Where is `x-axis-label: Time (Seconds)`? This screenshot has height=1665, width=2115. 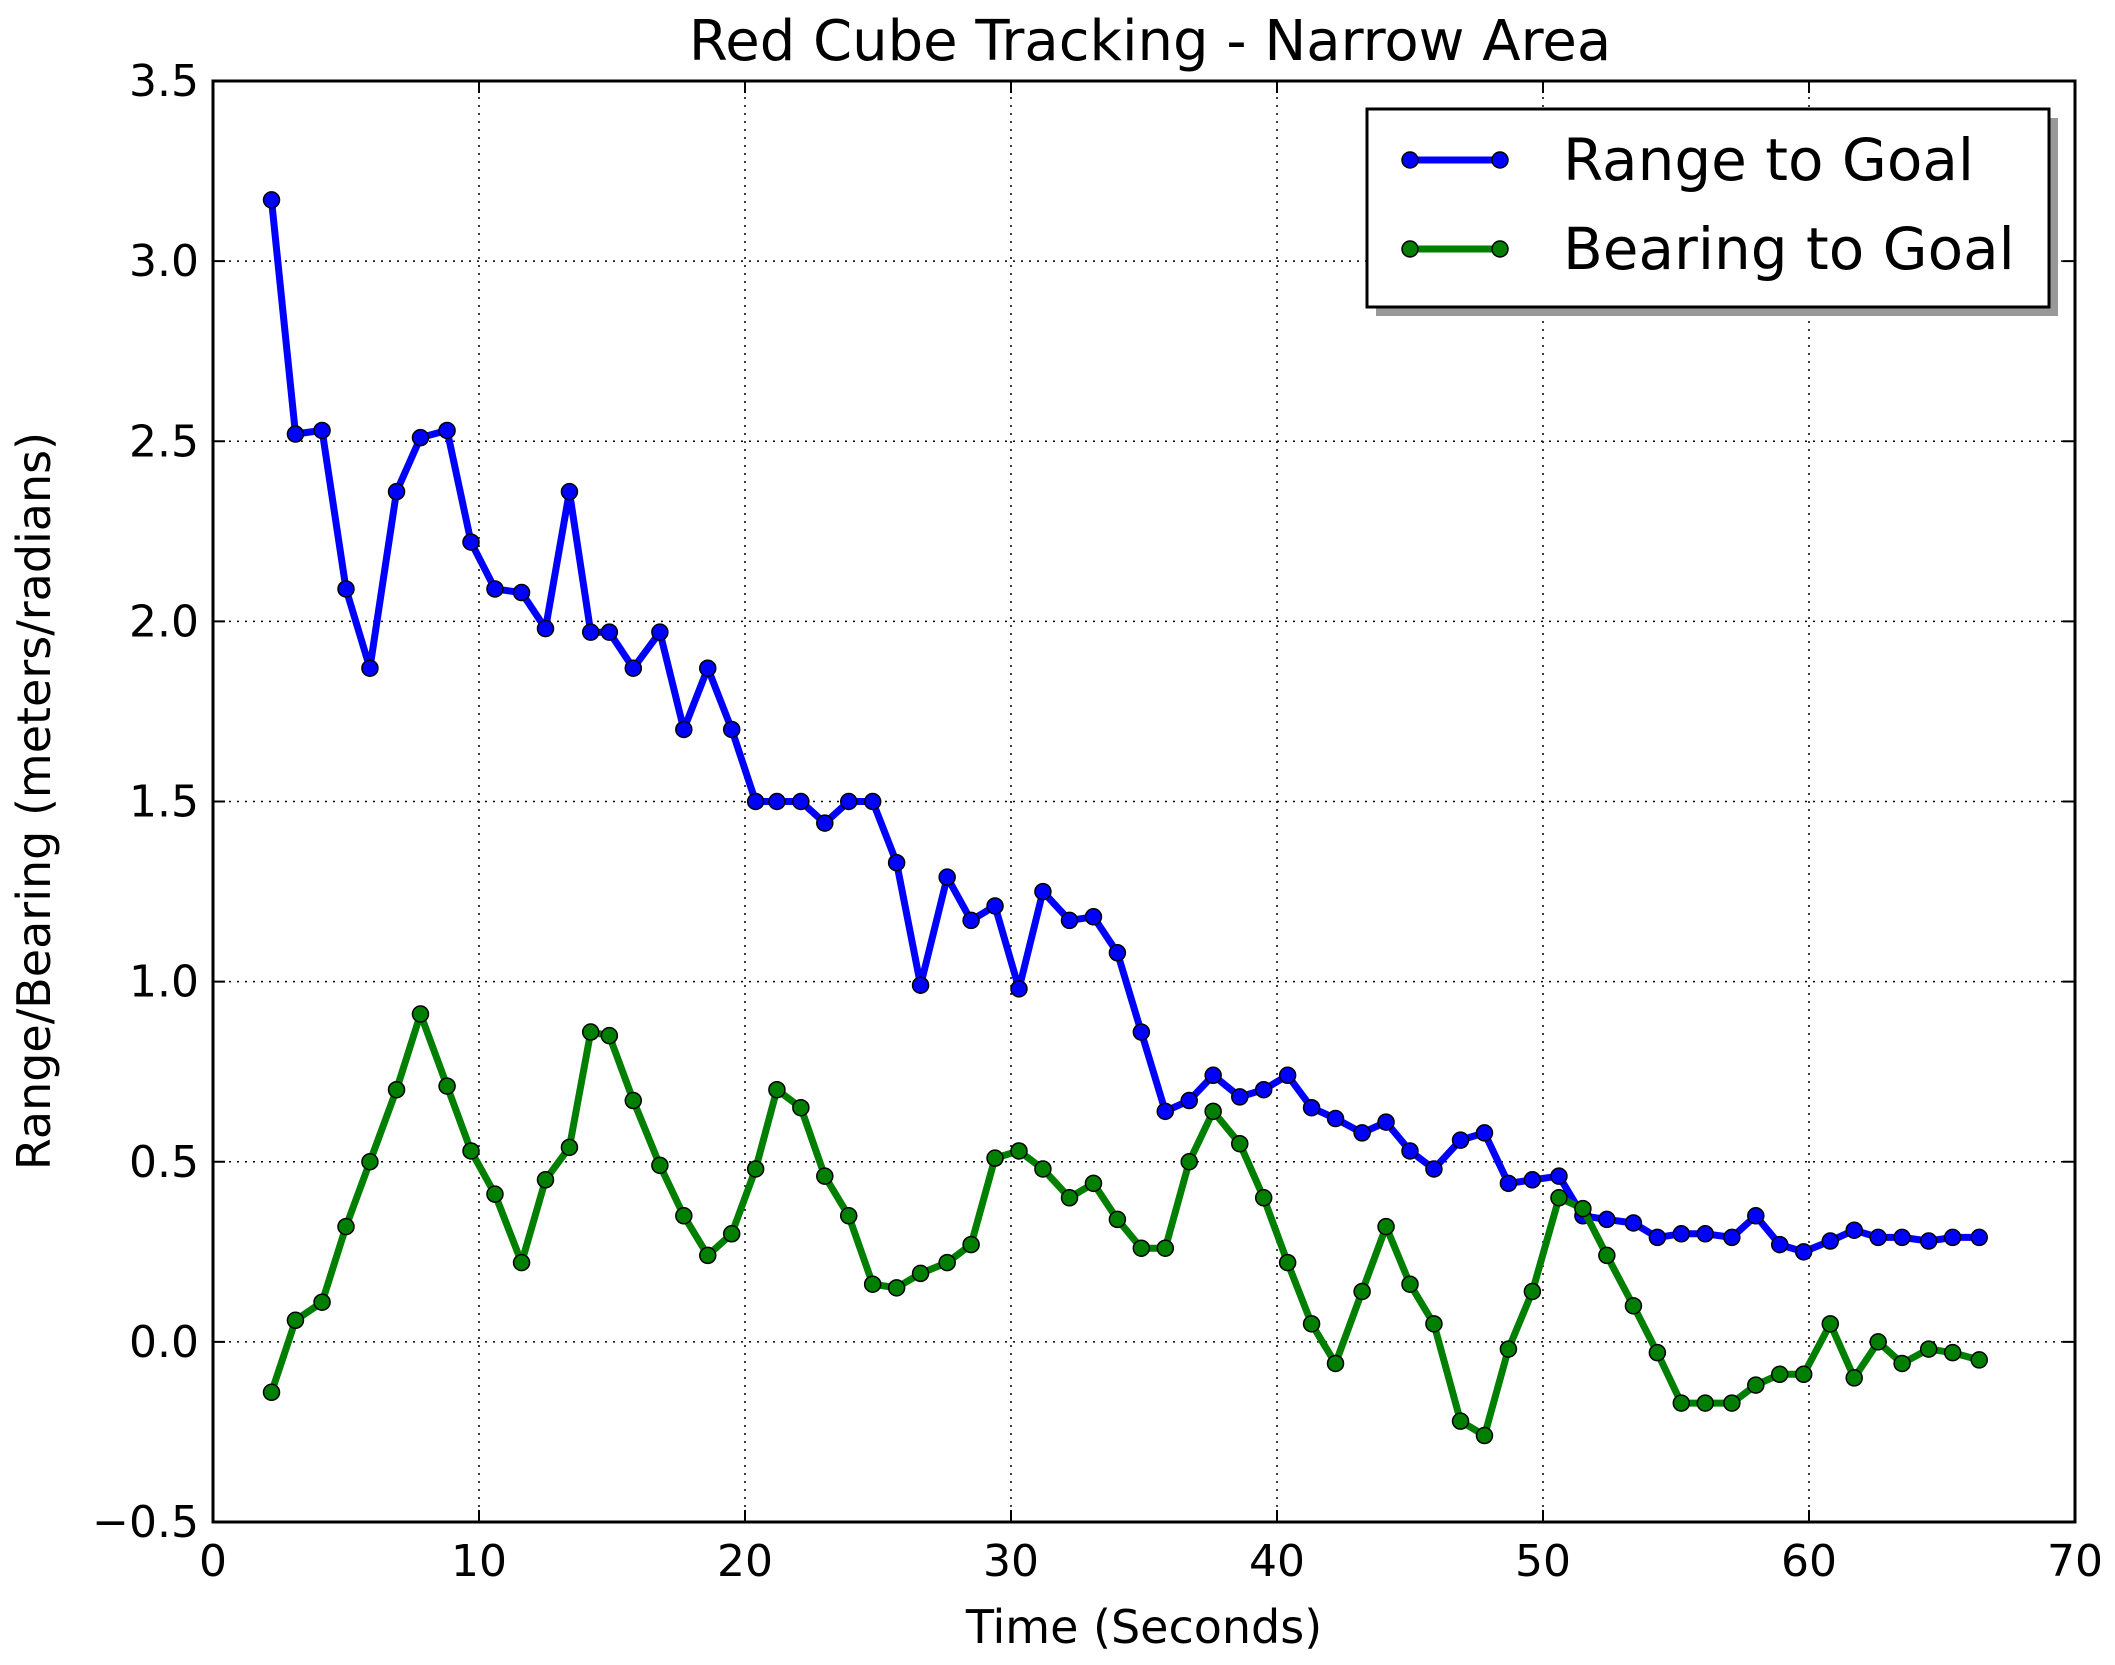 x-axis-label: Time (Seconds) is located at coordinates (1143, 1627).